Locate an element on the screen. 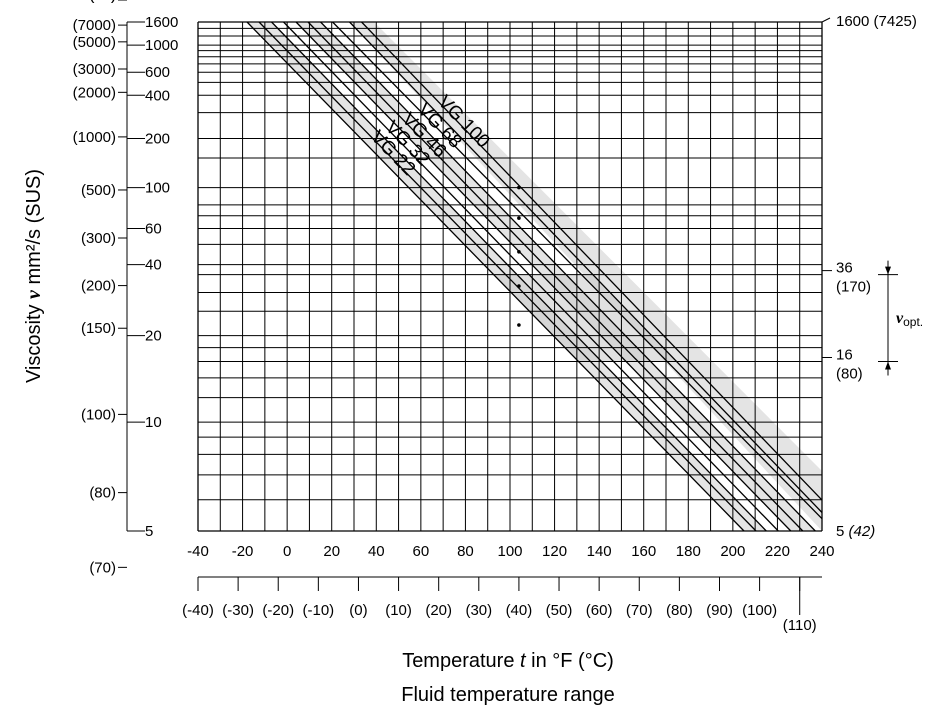 Image resolution: width=931 pixels, height=710 pixels. x-tick-label: -40 is located at coordinates (198, 551).